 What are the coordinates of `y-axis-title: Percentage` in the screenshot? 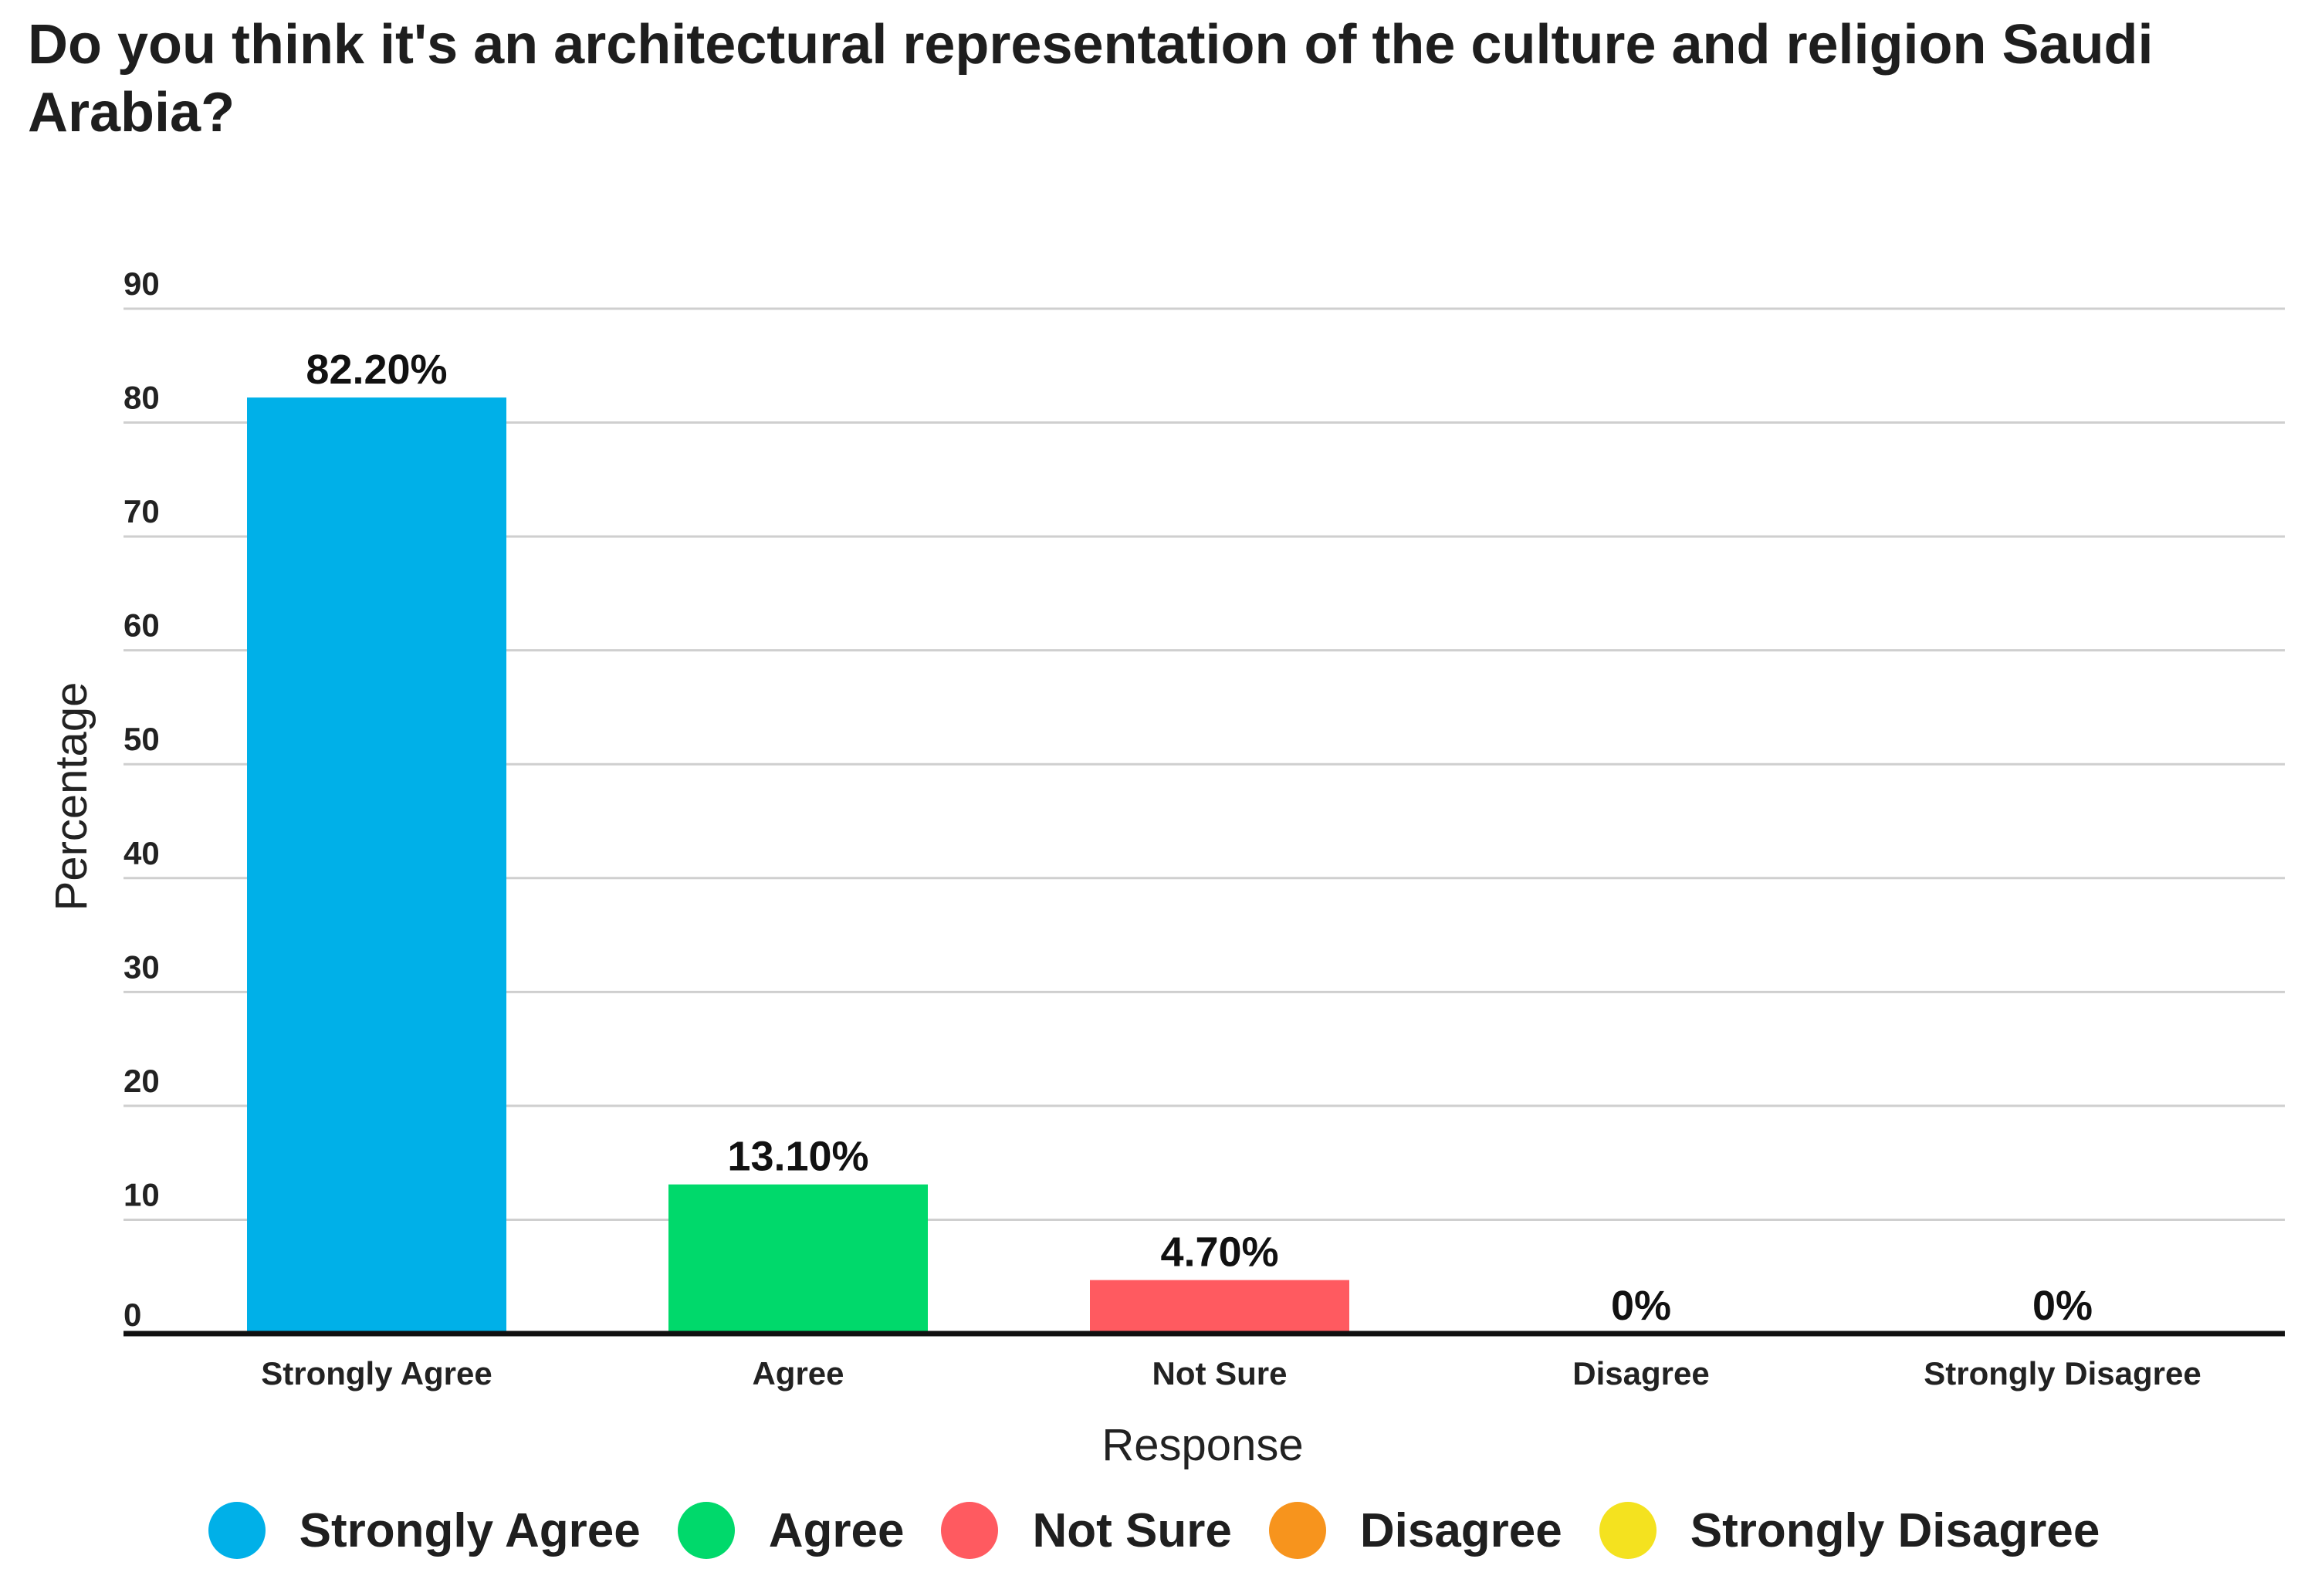 It's located at (71, 797).